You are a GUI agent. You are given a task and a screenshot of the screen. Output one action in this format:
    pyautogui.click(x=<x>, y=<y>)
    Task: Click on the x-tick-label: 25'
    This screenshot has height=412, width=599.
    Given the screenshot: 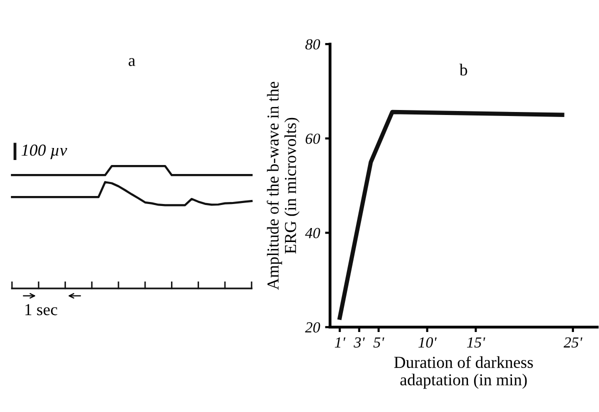 What is the action you would take?
    pyautogui.click(x=573, y=342)
    